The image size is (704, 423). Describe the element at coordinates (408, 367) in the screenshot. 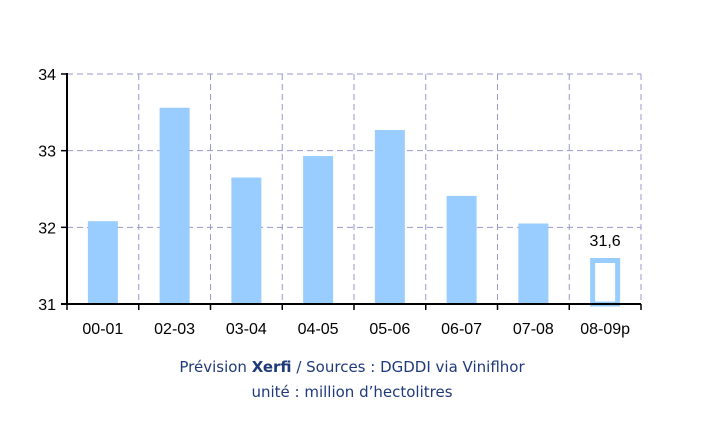

I see `caption-sources: / Sources : DGDDI via Viniflhor` at that location.